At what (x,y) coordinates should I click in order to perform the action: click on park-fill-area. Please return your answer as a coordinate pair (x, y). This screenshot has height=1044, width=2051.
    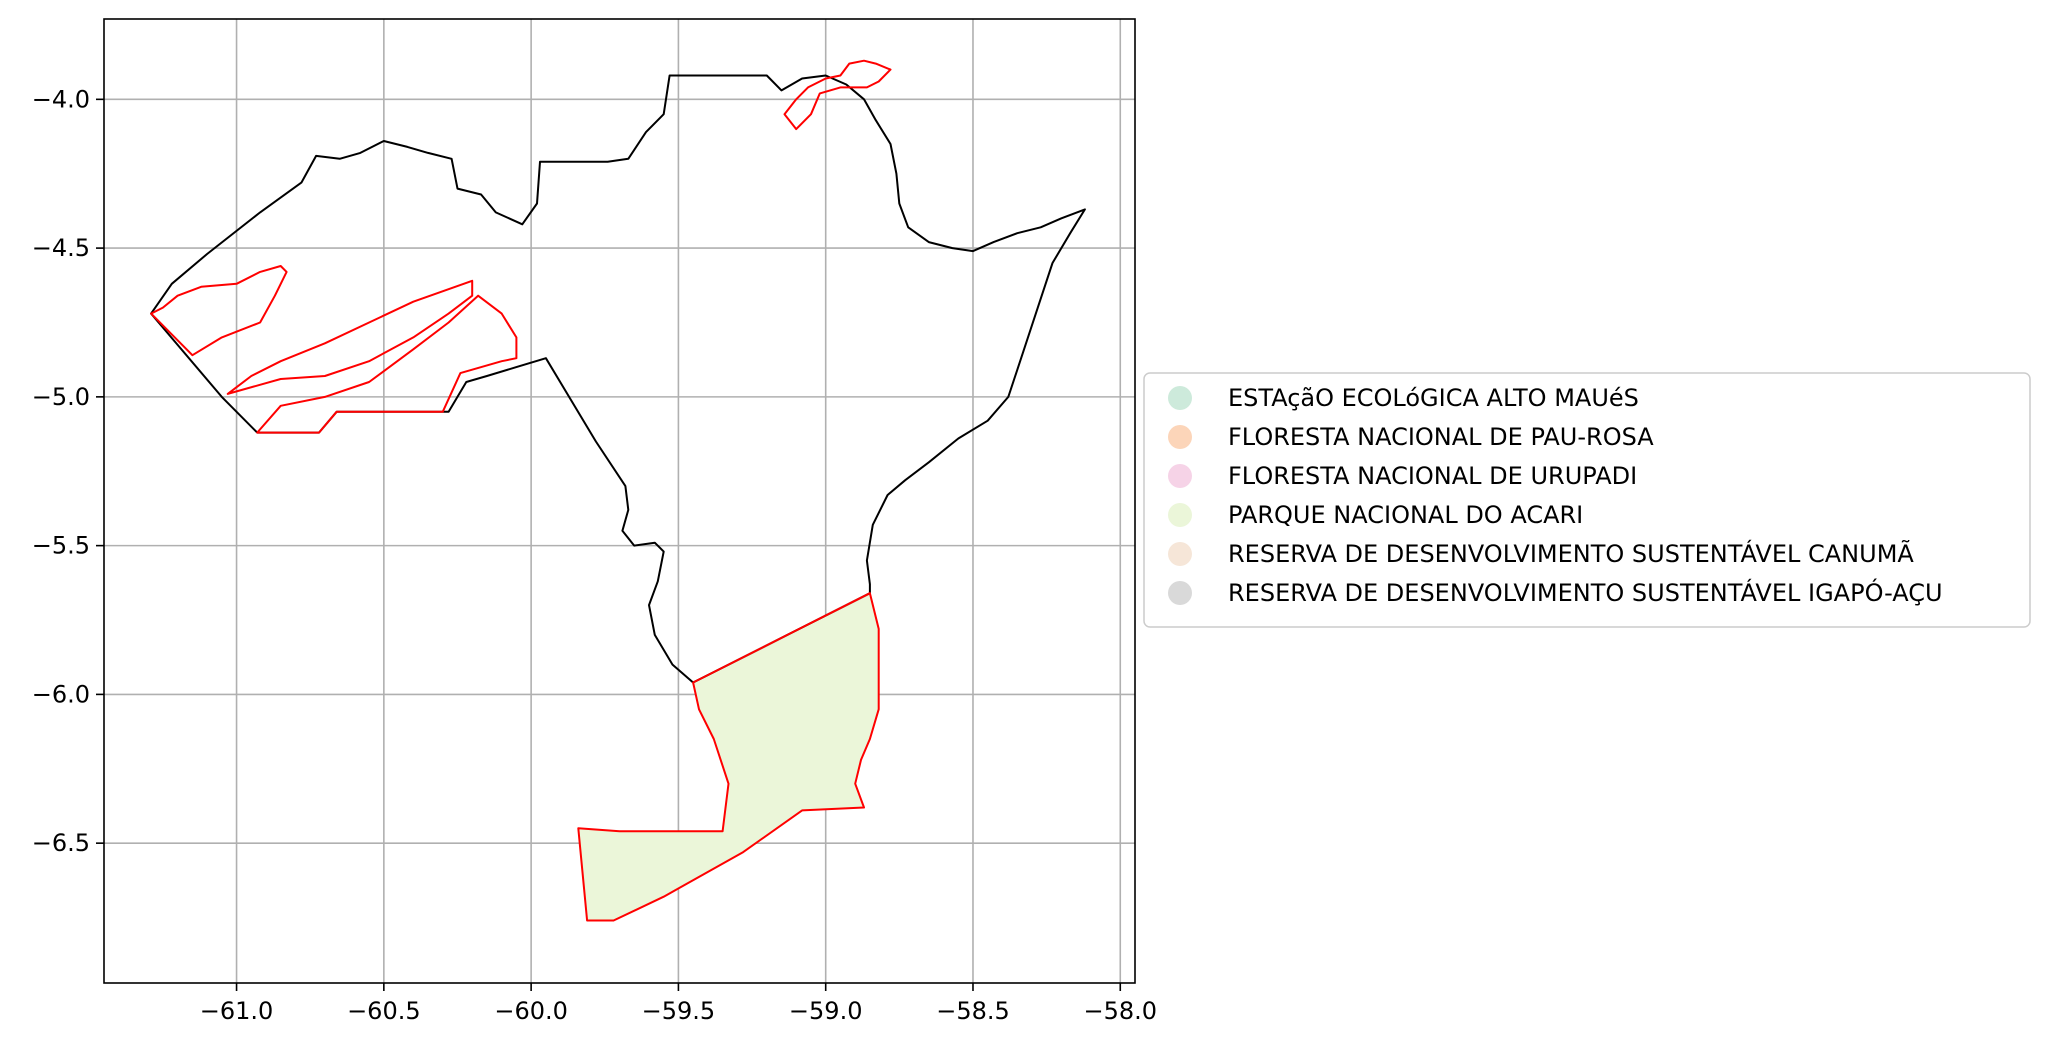
    Looking at the image, I should click on (728, 757).